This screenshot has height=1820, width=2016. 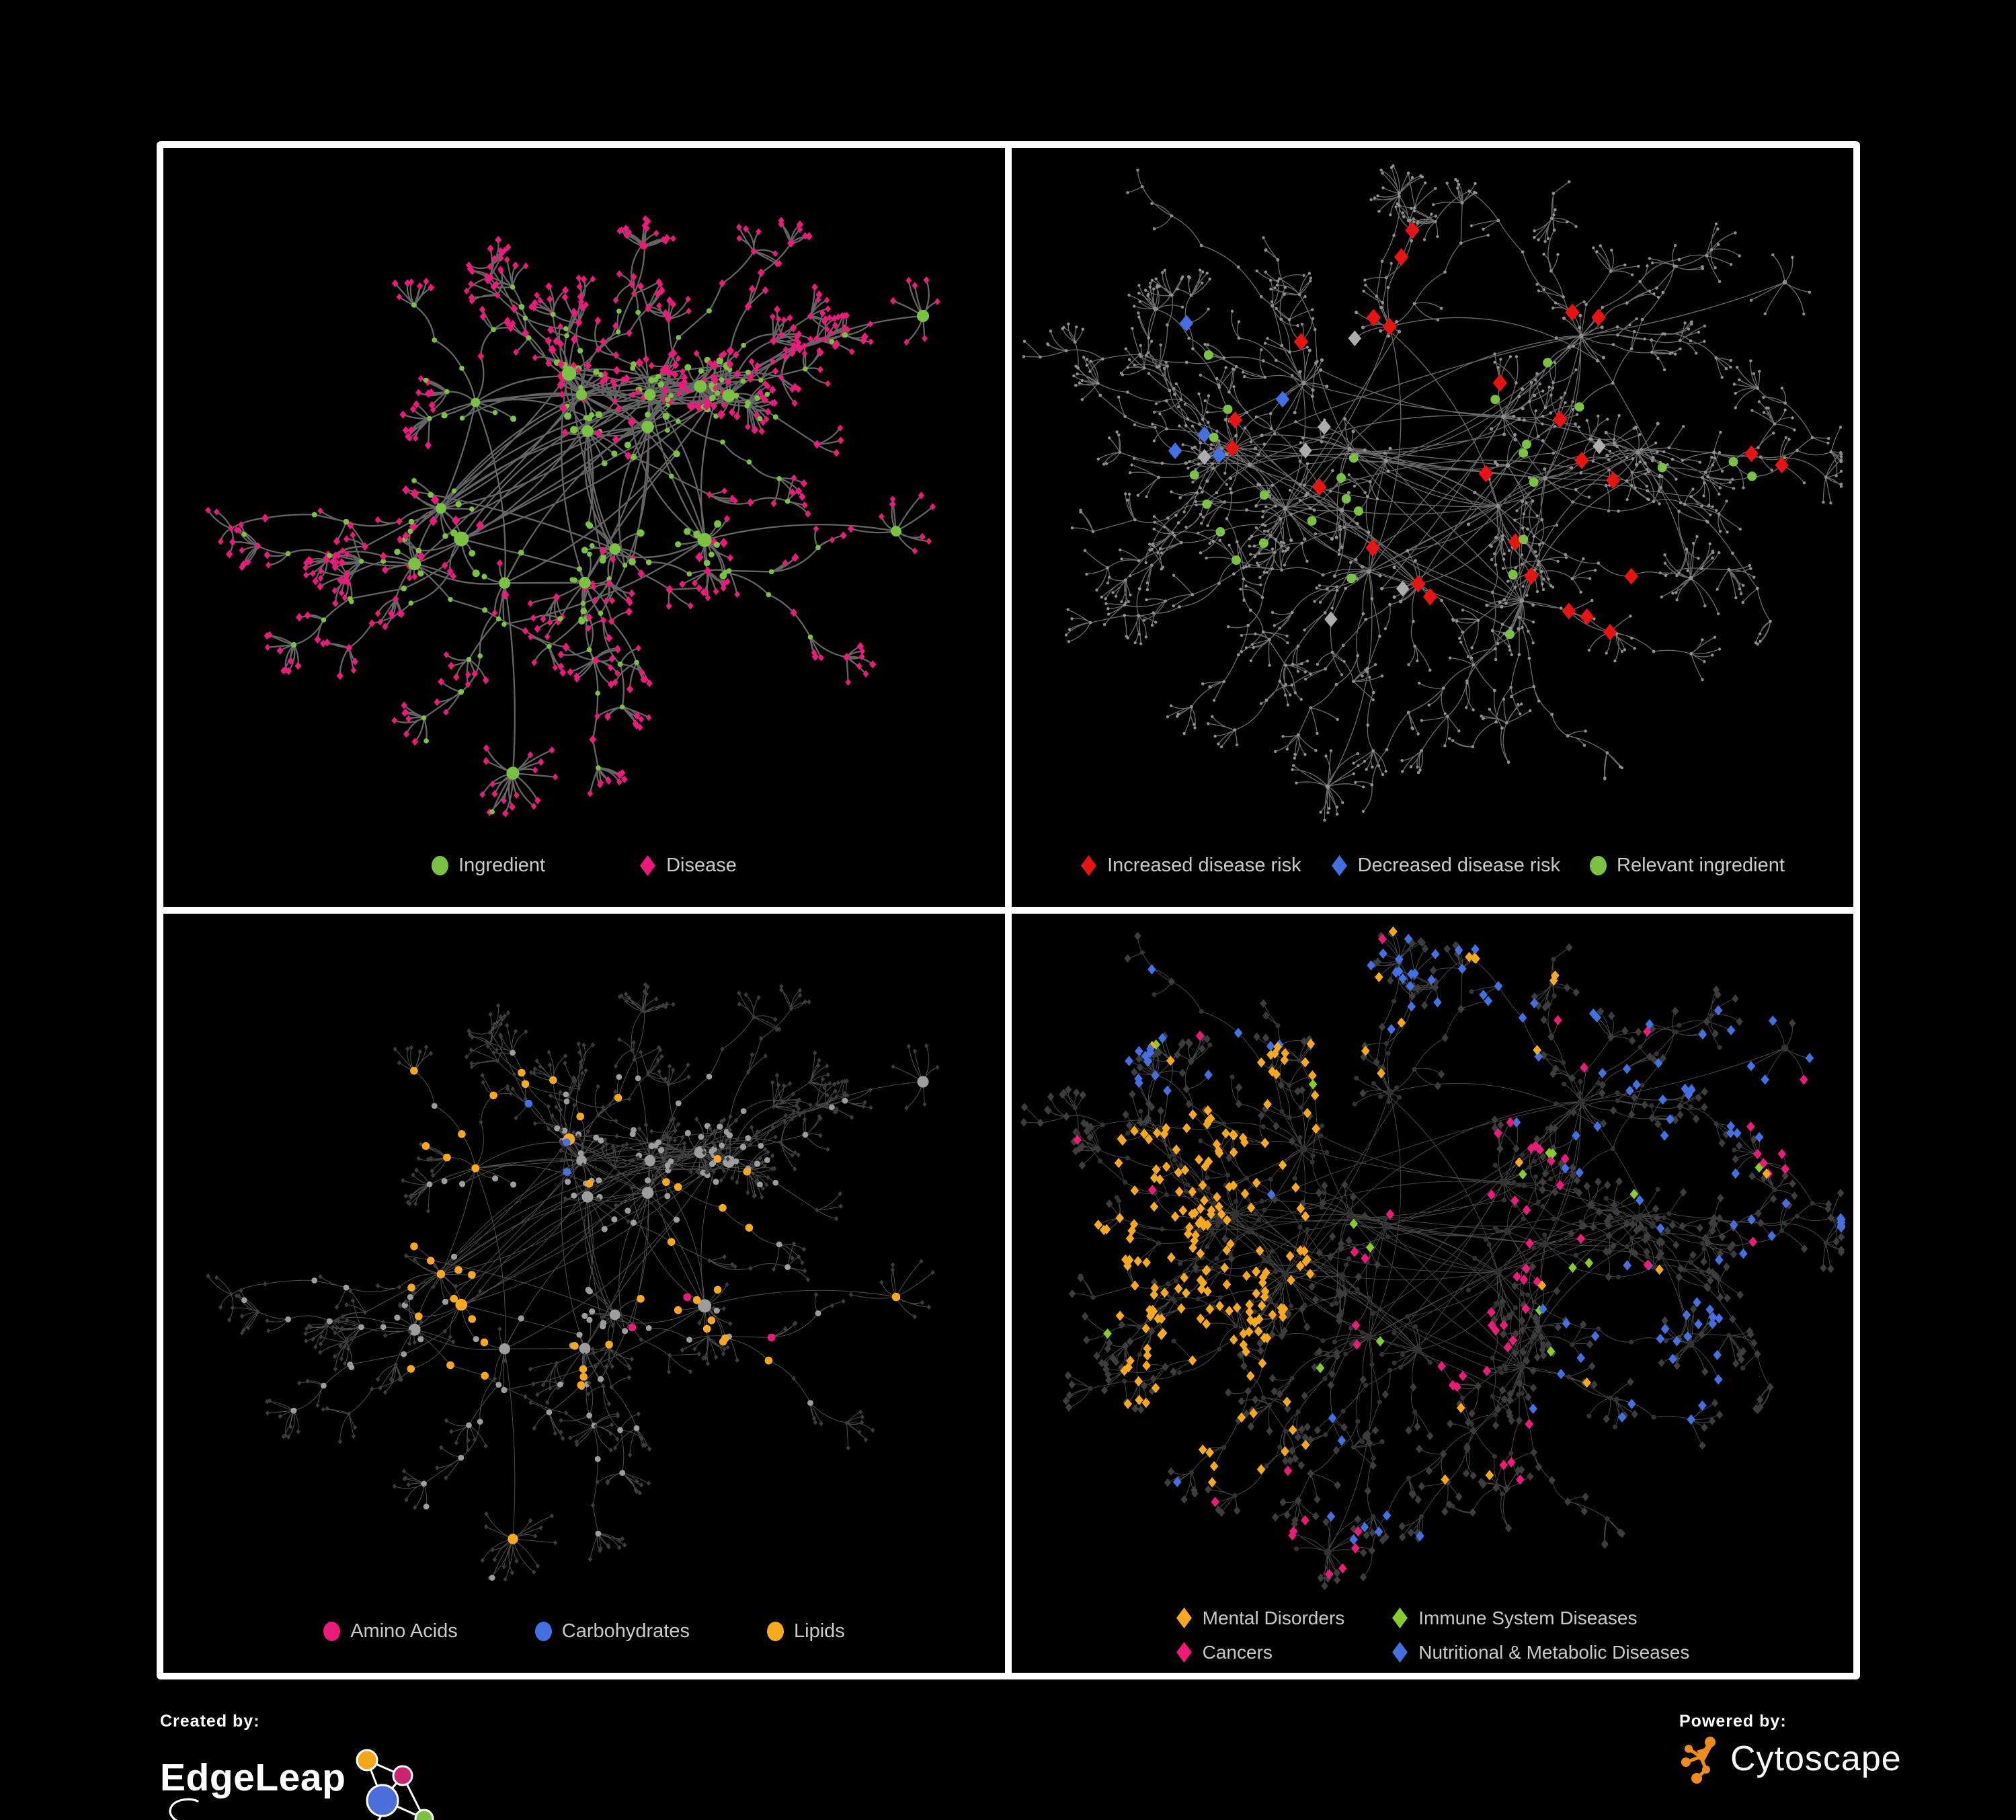 What do you see at coordinates (573, 1282) in the screenshot?
I see `network-ingredient-classes` at bounding box center [573, 1282].